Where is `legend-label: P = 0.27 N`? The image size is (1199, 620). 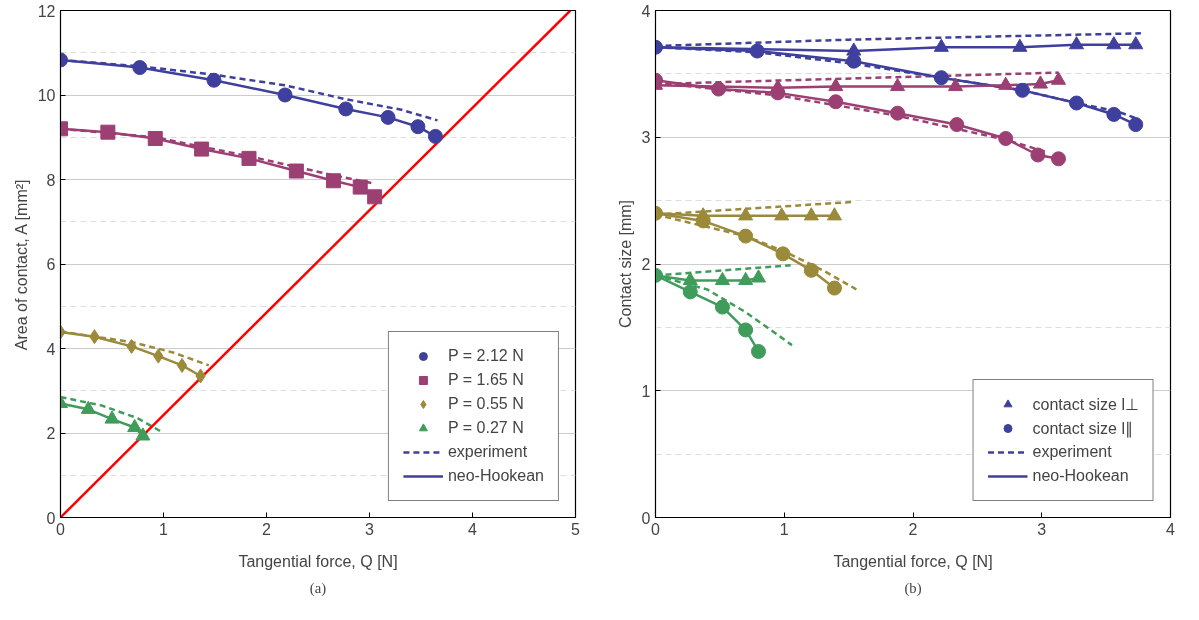 legend-label: P = 0.27 N is located at coordinates (485, 428).